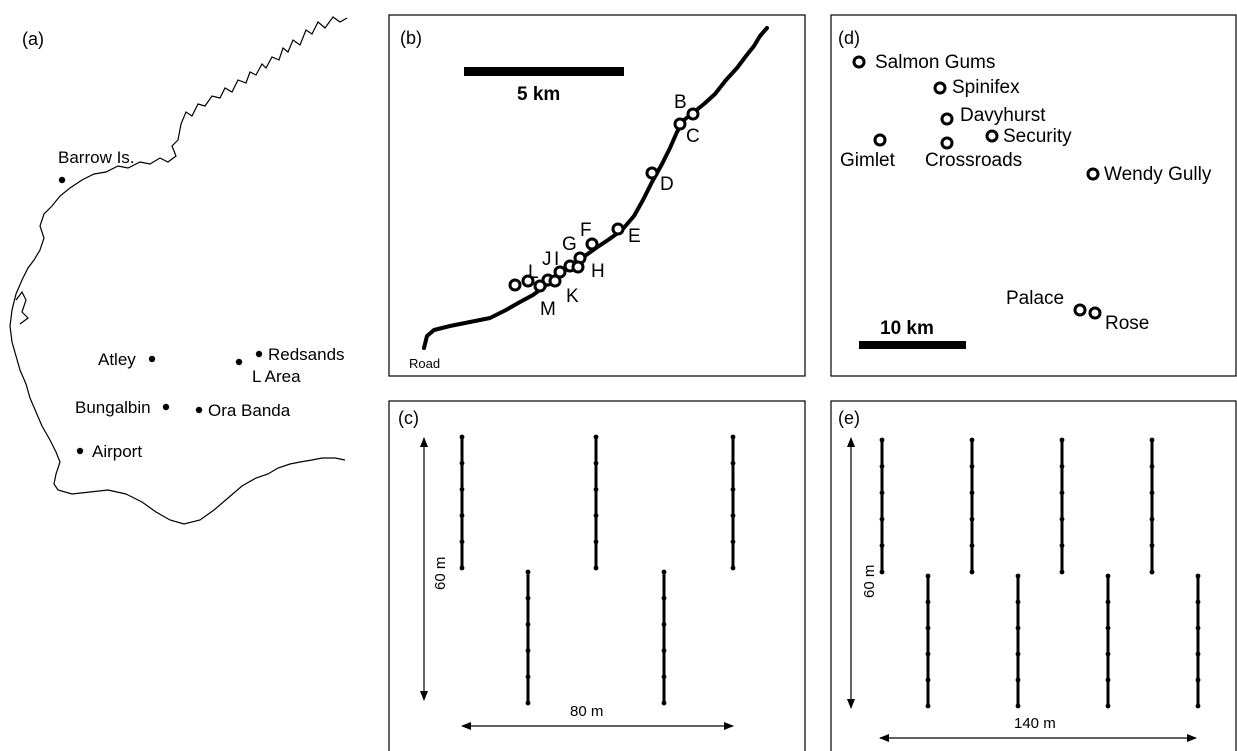  Describe the element at coordinates (117, 451) in the screenshot. I see `place-label: Airport` at that location.